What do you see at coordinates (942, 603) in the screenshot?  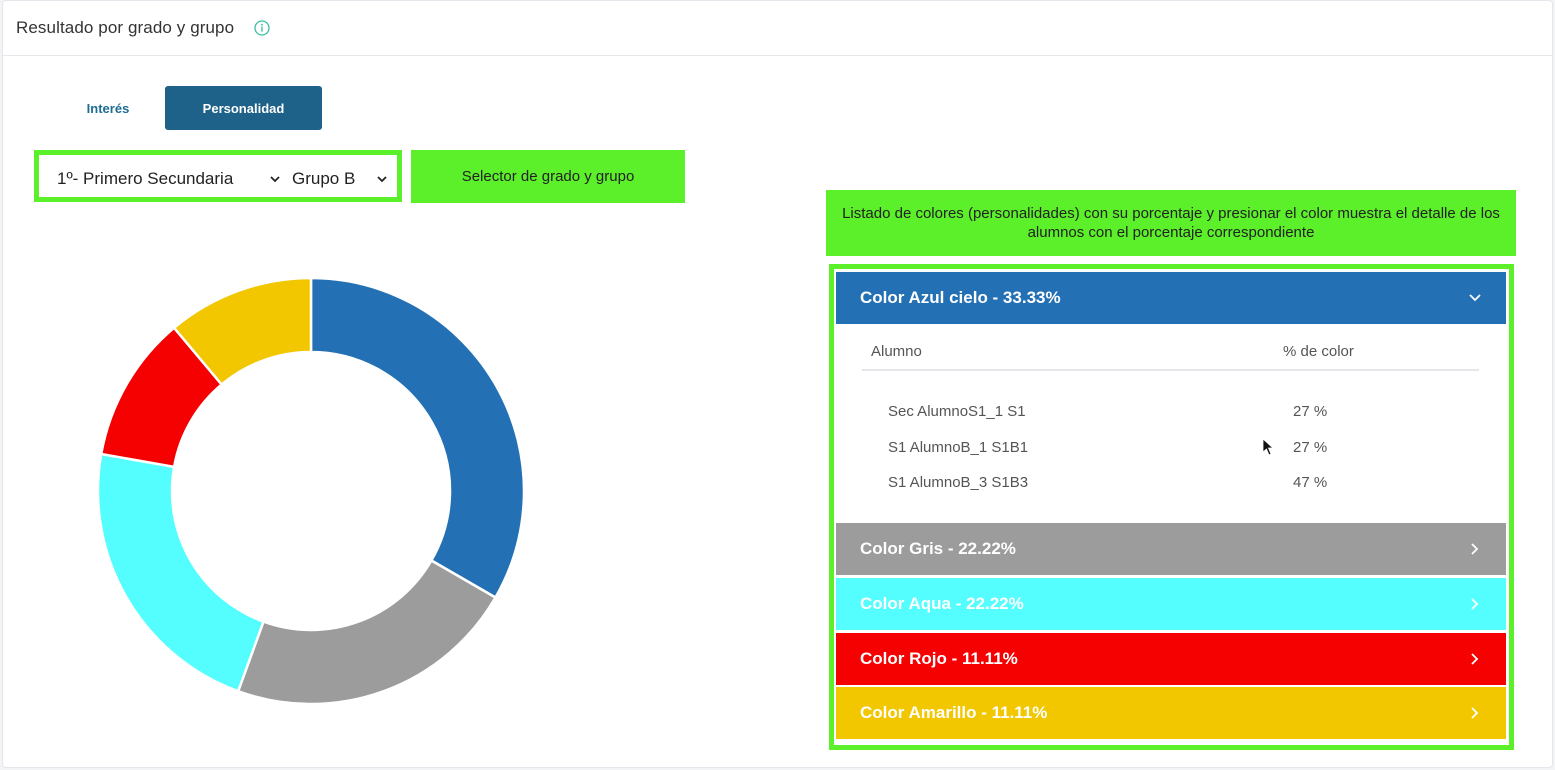 I see `accordion-item-label: Color Aqua - 22.22%` at bounding box center [942, 603].